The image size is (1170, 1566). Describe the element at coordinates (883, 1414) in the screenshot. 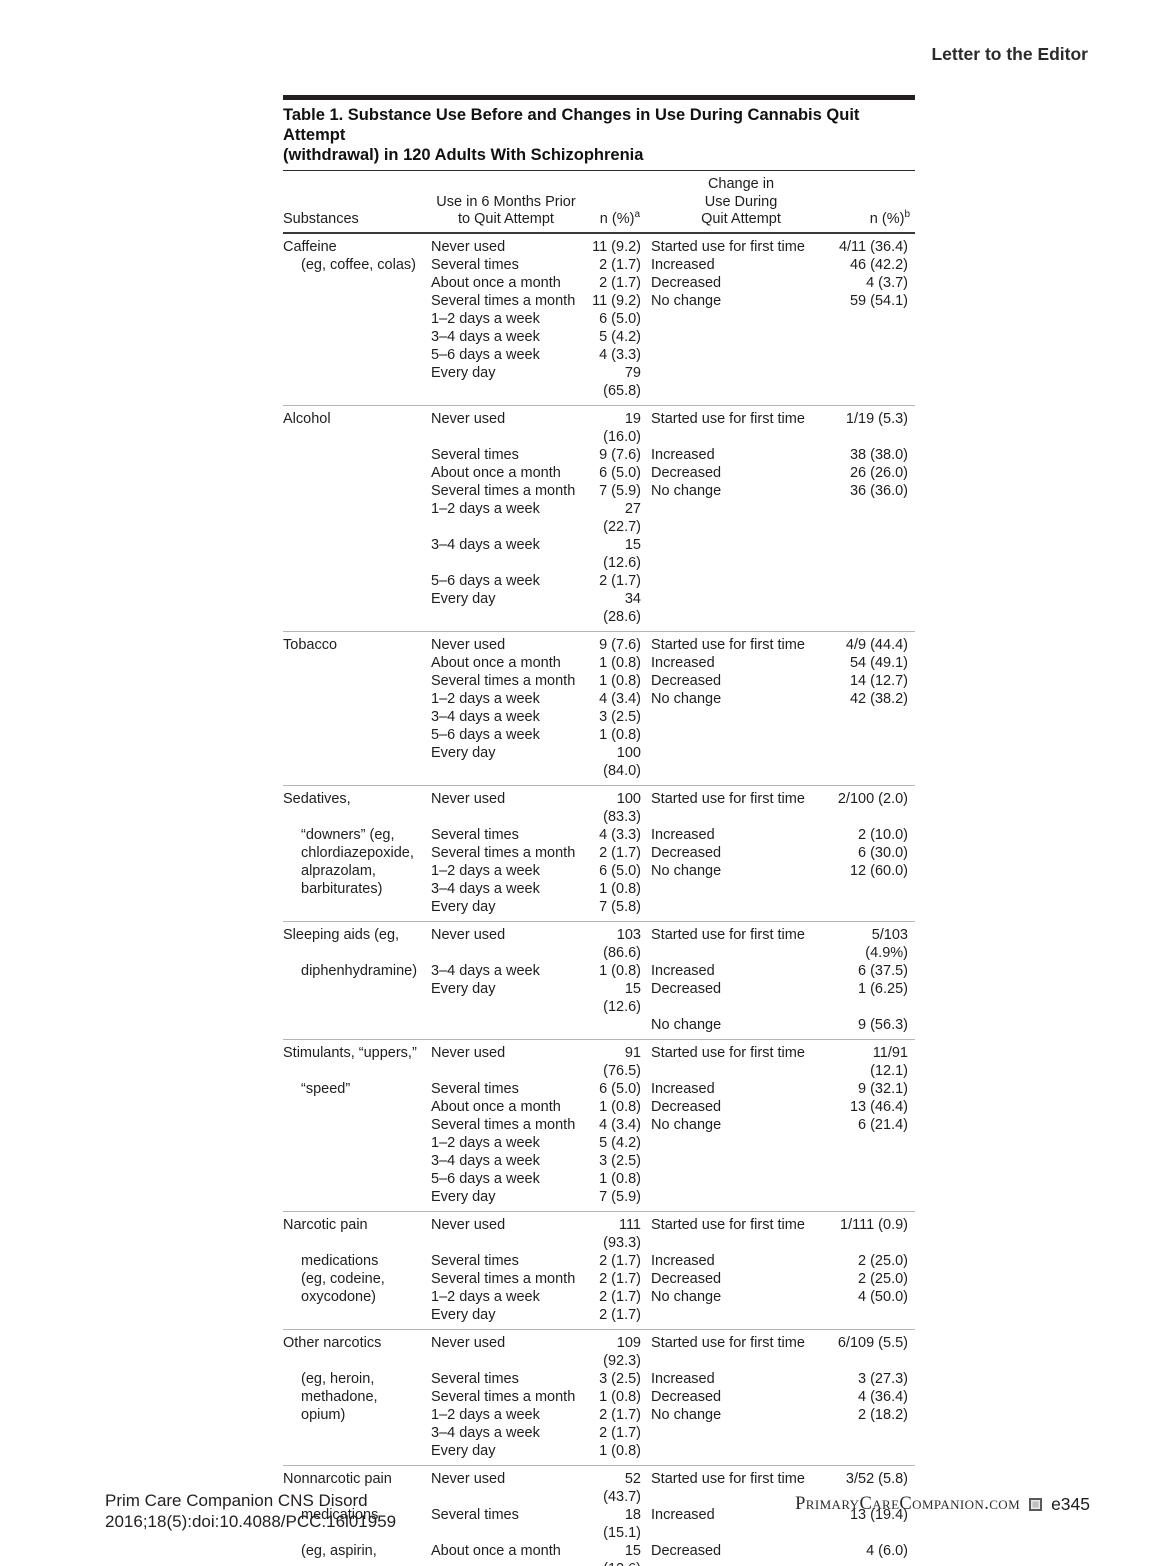

I see `change-value: 2 (18.2)` at that location.